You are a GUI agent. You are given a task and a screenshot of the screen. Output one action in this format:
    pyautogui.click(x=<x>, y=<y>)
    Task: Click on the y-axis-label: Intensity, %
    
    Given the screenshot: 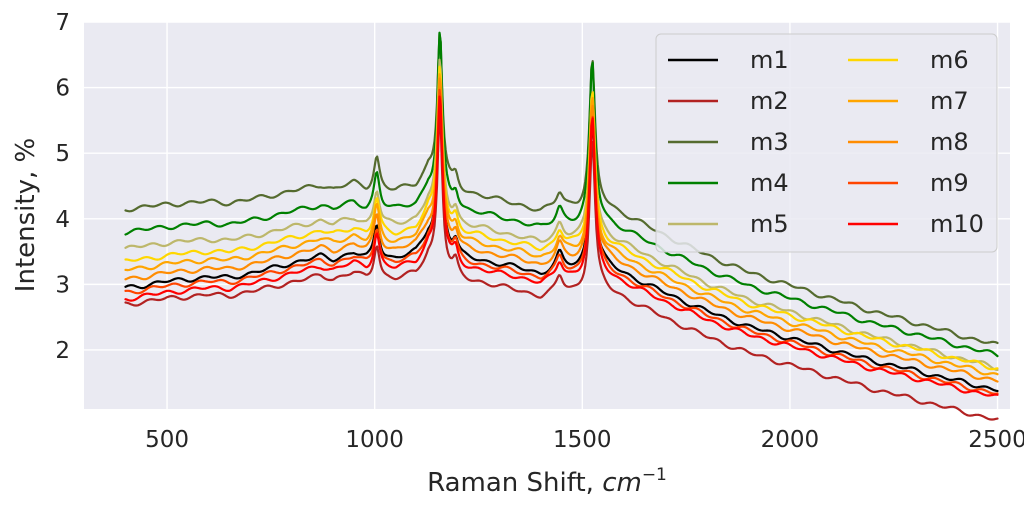 What is the action you would take?
    pyautogui.click(x=26, y=215)
    